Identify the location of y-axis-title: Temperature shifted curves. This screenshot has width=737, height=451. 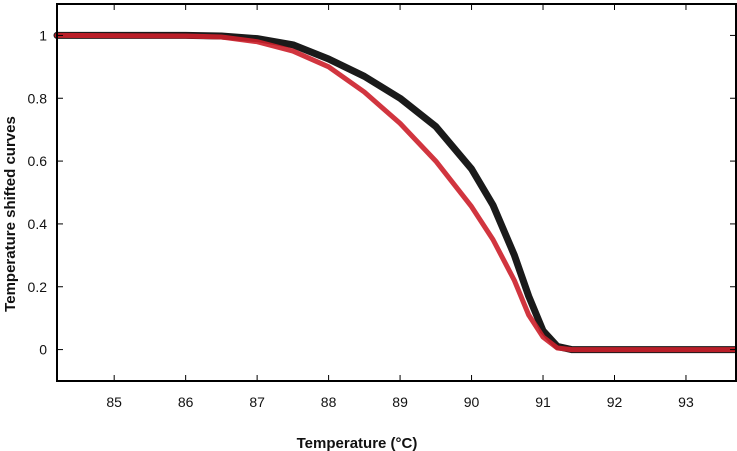
(10, 214).